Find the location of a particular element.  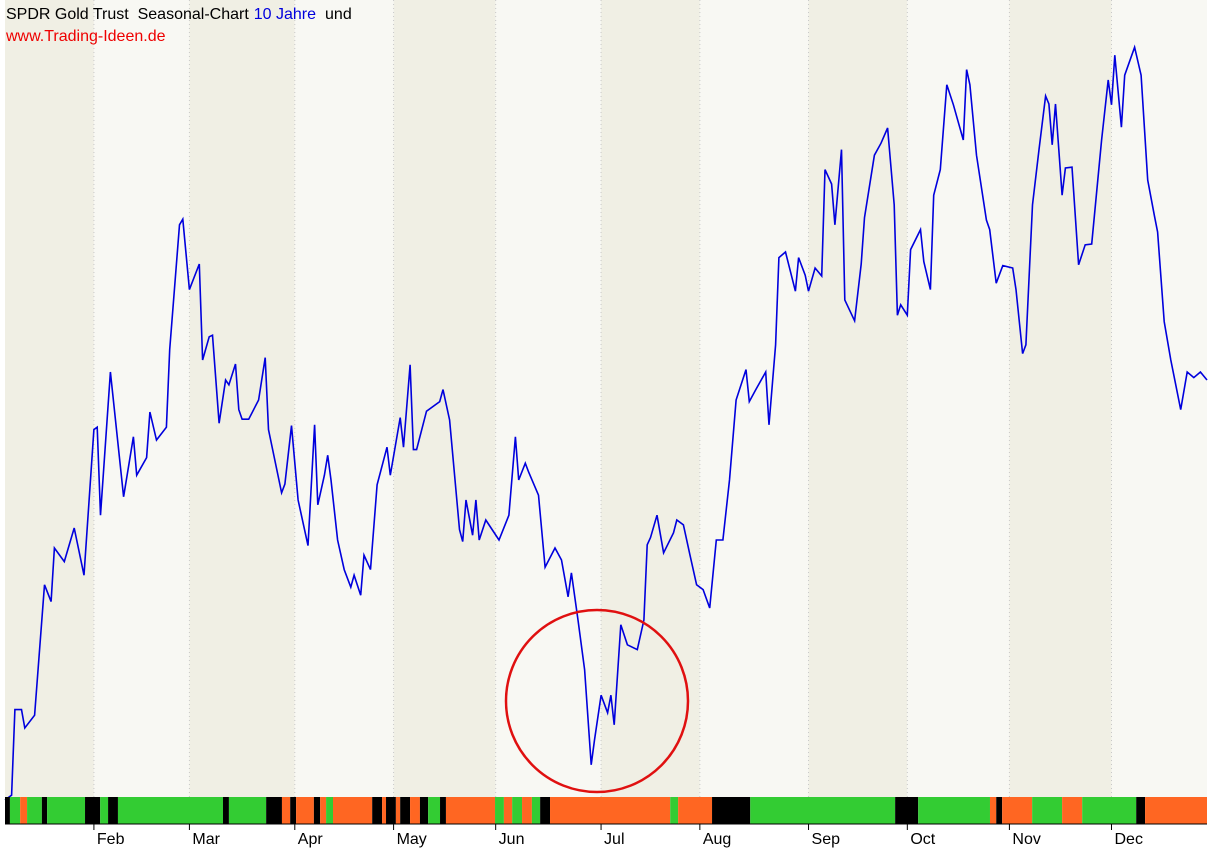

title-main: SPDR Gold Trust Seasonal-Chart is located at coordinates (127, 14).